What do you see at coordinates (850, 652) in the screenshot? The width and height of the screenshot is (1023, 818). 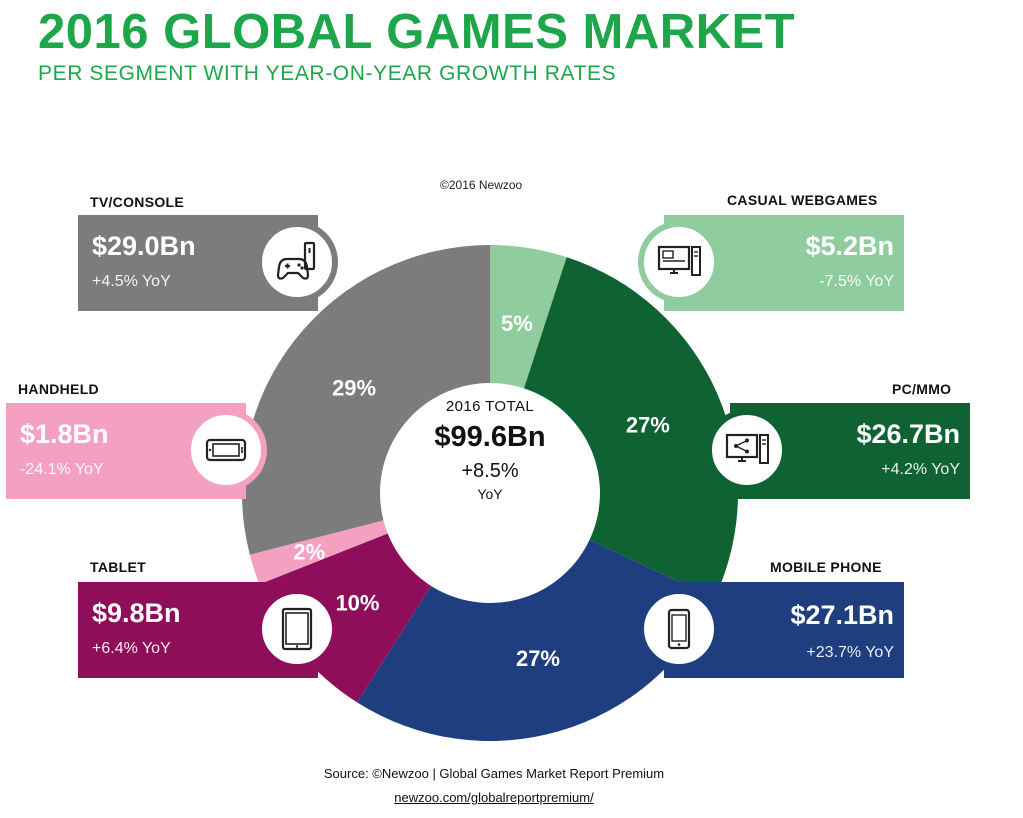 I see `segment-yoy-mobile-phone: +23.7% YoY` at bounding box center [850, 652].